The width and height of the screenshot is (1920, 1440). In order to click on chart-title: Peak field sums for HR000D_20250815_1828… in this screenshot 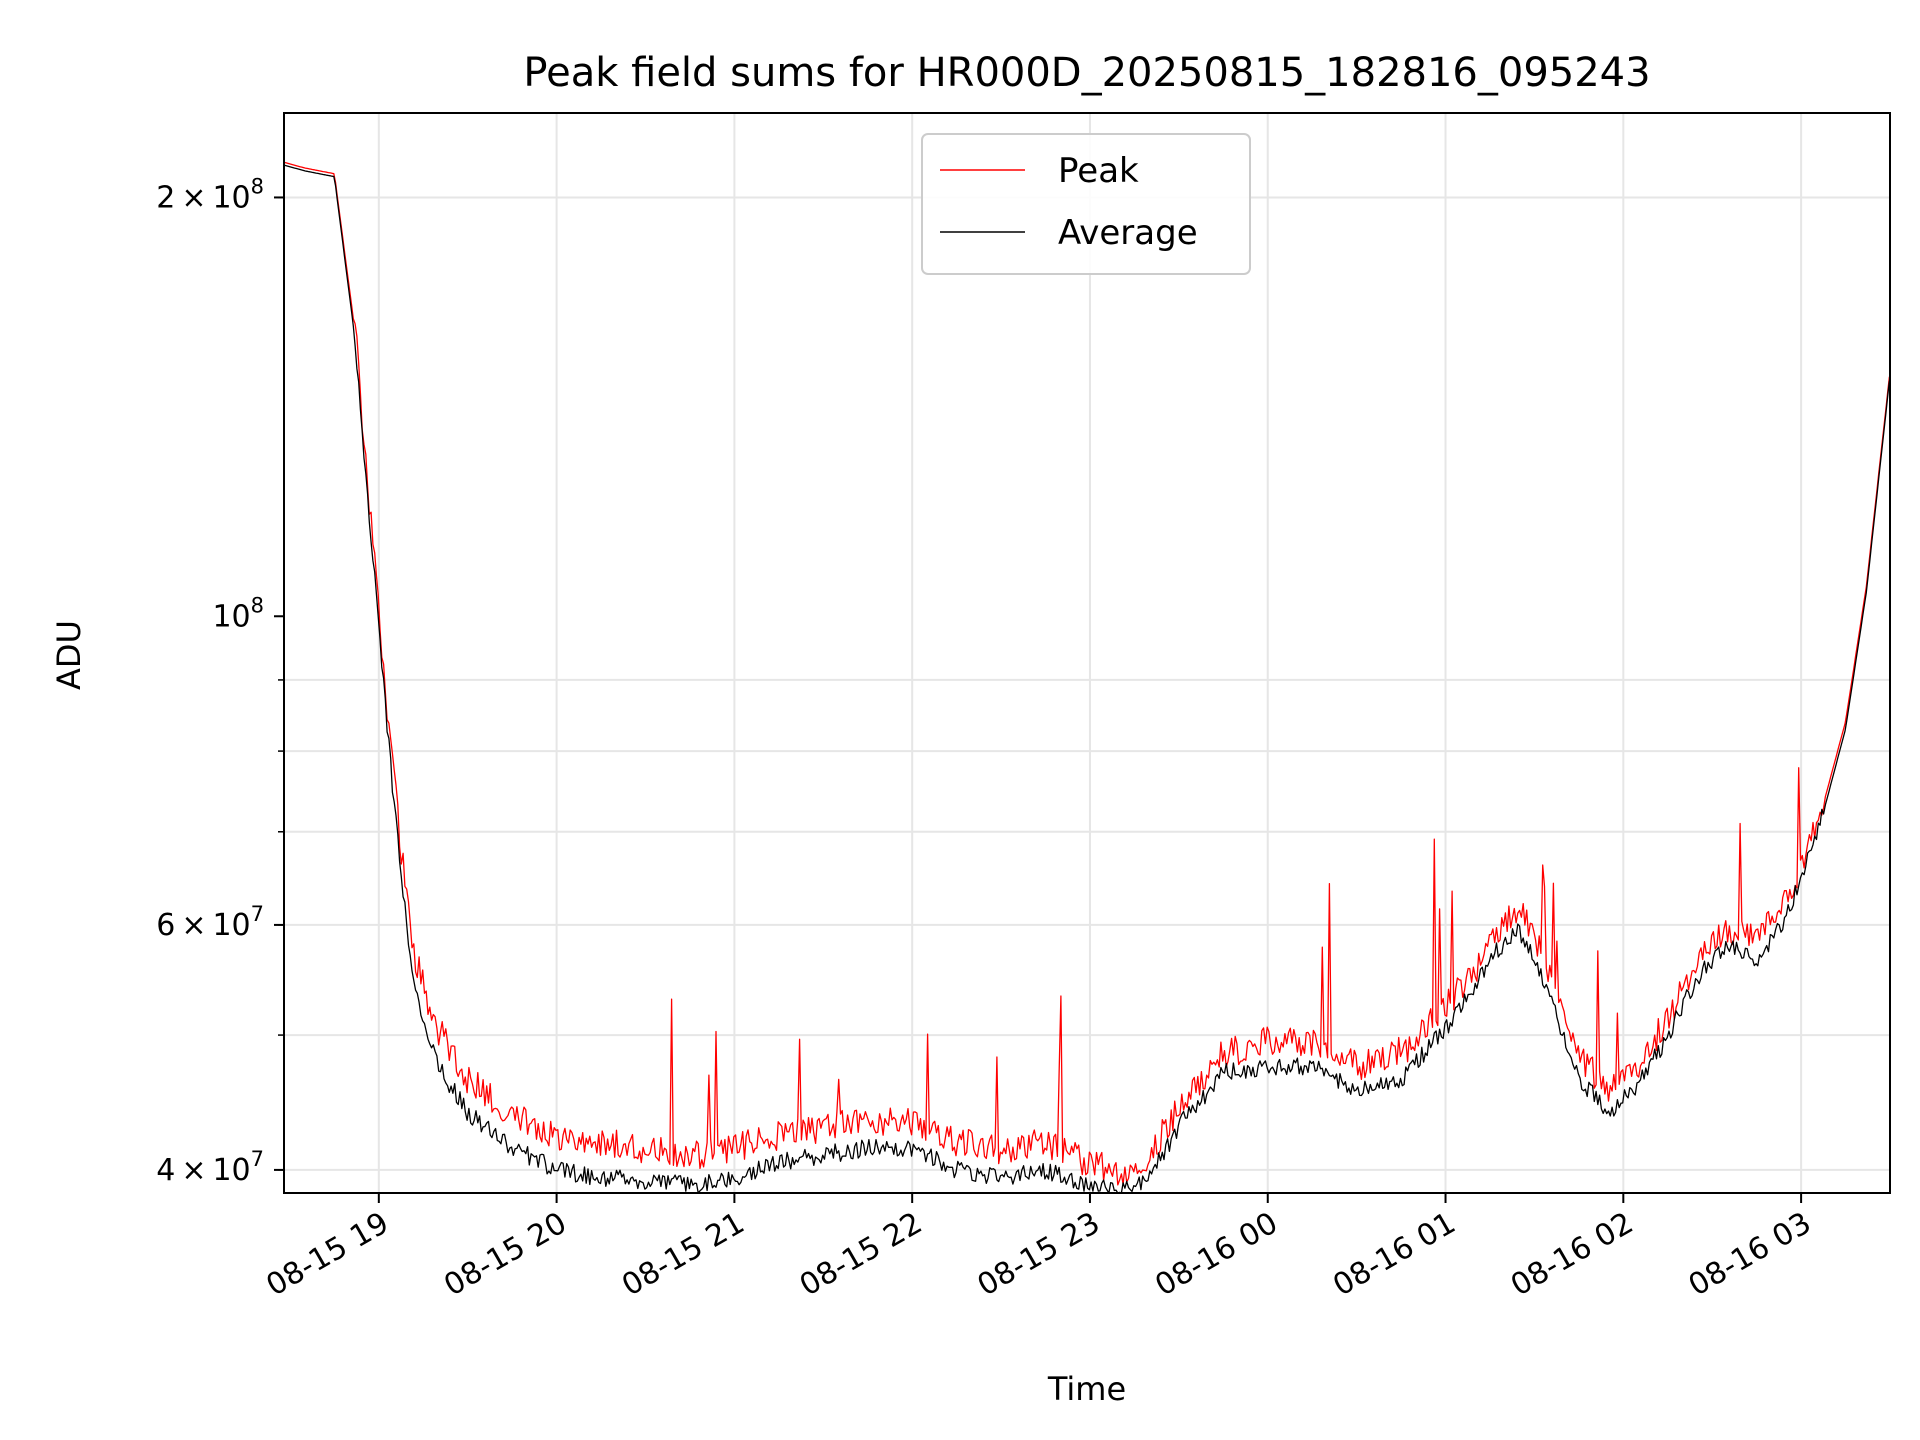, I will do `click(1086, 73)`.